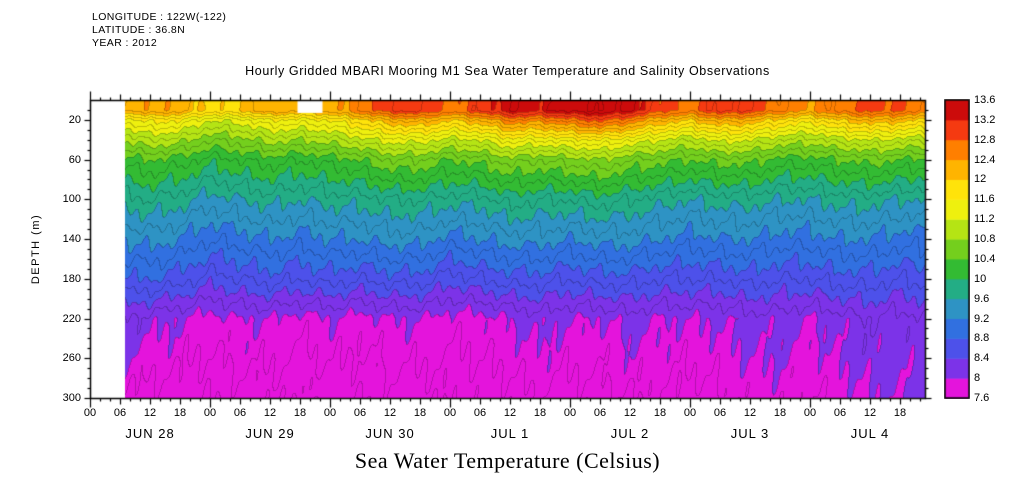 The image size is (1009, 504). I want to click on colorbar-tick-label: 12, so click(980, 179).